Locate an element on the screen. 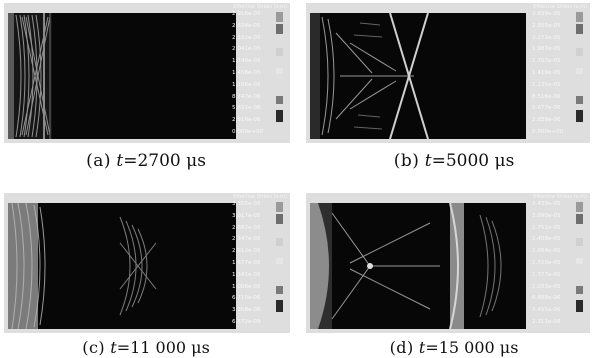 This screenshot has height=358, width=593. caption-b: (b) t=5000 μs is located at coordinates (454, 161).